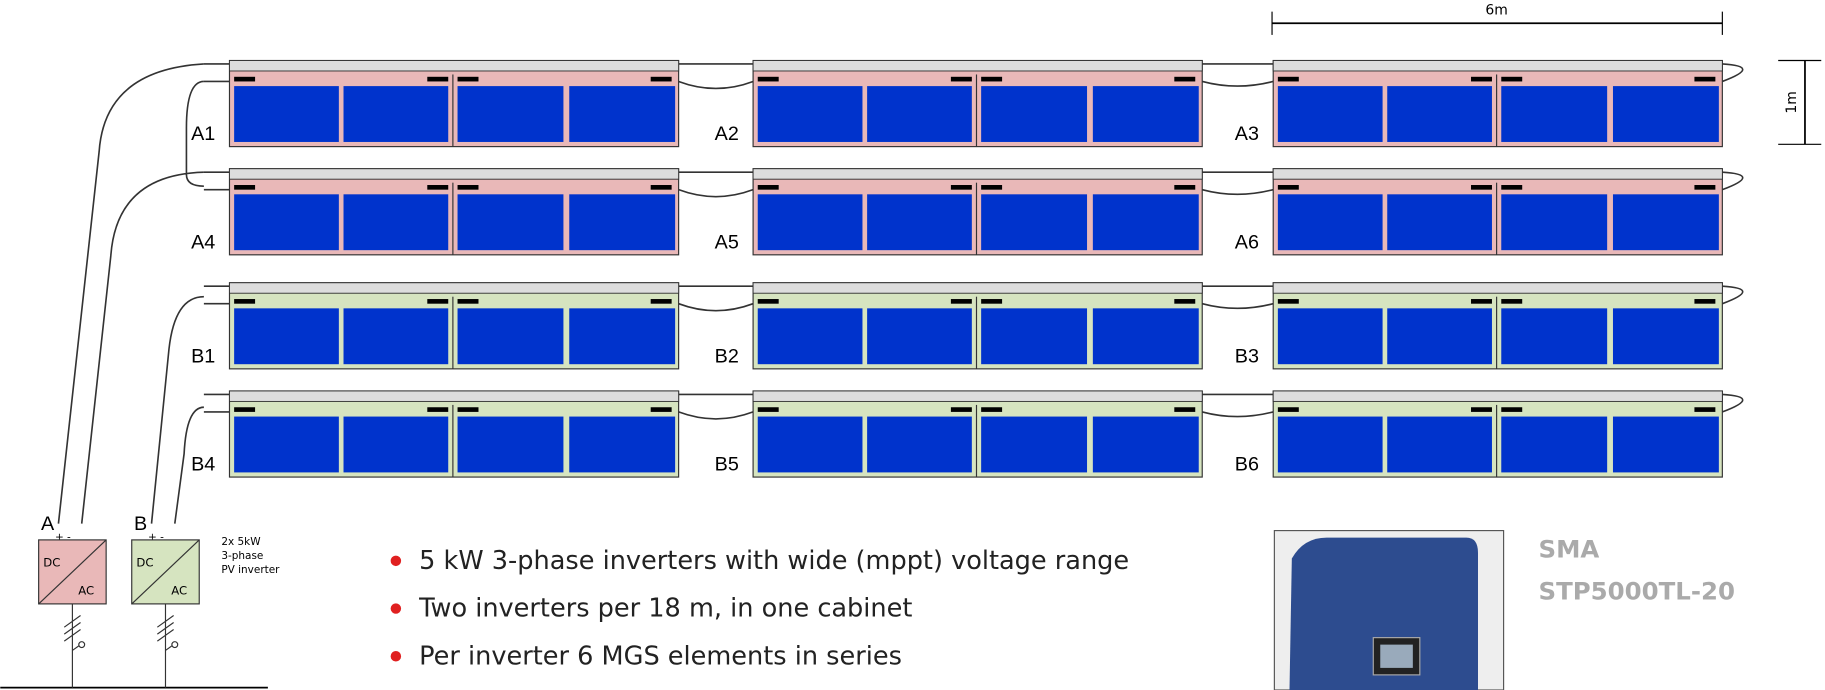 The height and width of the screenshot is (690, 1825). Describe the element at coordinates (242, 556) in the screenshot. I see `inverter-note: 3-phase` at that location.